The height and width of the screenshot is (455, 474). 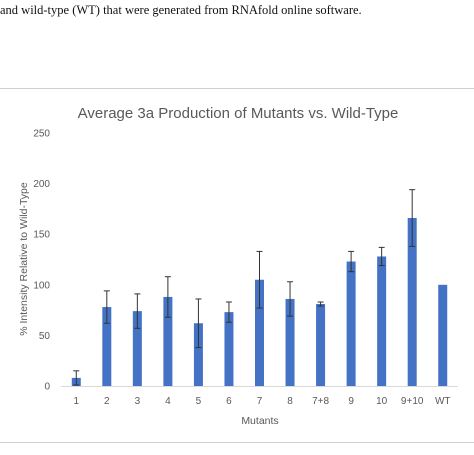 What do you see at coordinates (41, 261) in the screenshot?
I see `y-ticks: 0 50 100 150 200 250` at bounding box center [41, 261].